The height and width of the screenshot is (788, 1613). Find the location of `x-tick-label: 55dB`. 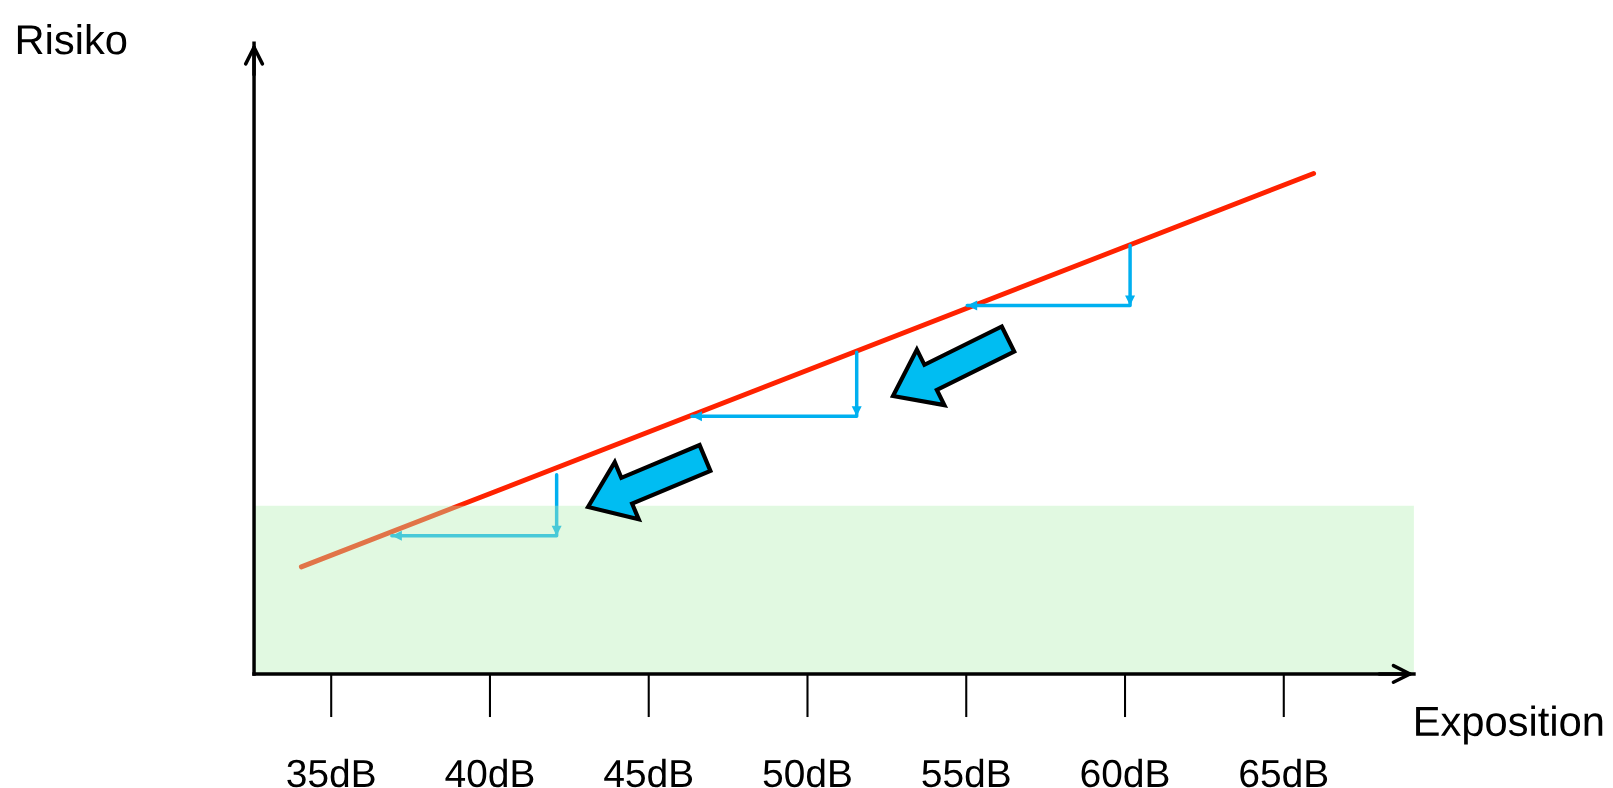

x-tick-label: 55dB is located at coordinates (966, 773).